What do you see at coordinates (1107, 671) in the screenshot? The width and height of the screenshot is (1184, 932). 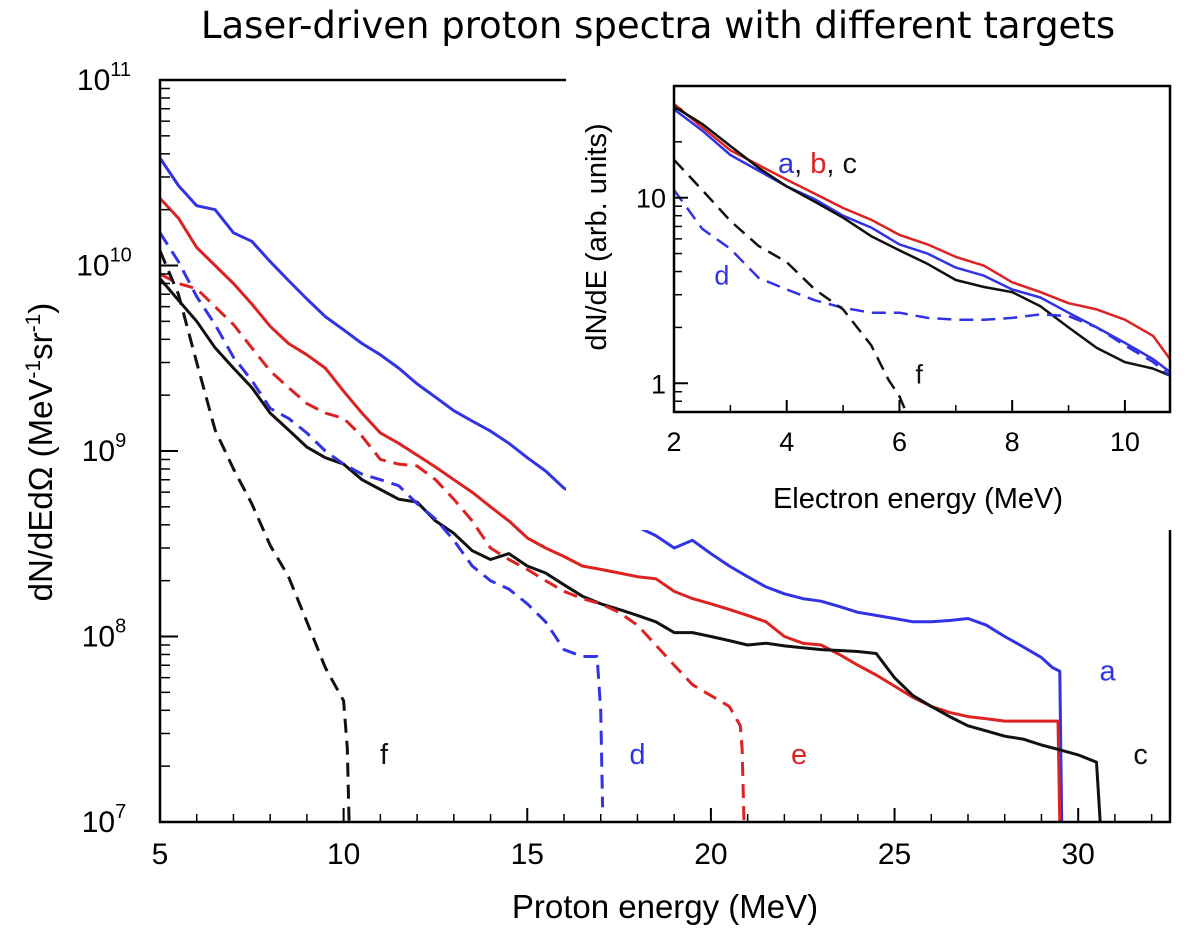 I see `main-curve-label-a: a` at bounding box center [1107, 671].